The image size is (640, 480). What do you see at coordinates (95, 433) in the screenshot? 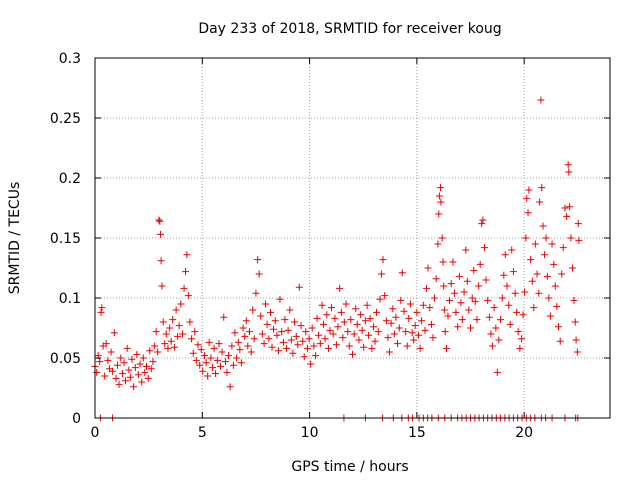
I see `x-tick-label: 0` at bounding box center [95, 433].